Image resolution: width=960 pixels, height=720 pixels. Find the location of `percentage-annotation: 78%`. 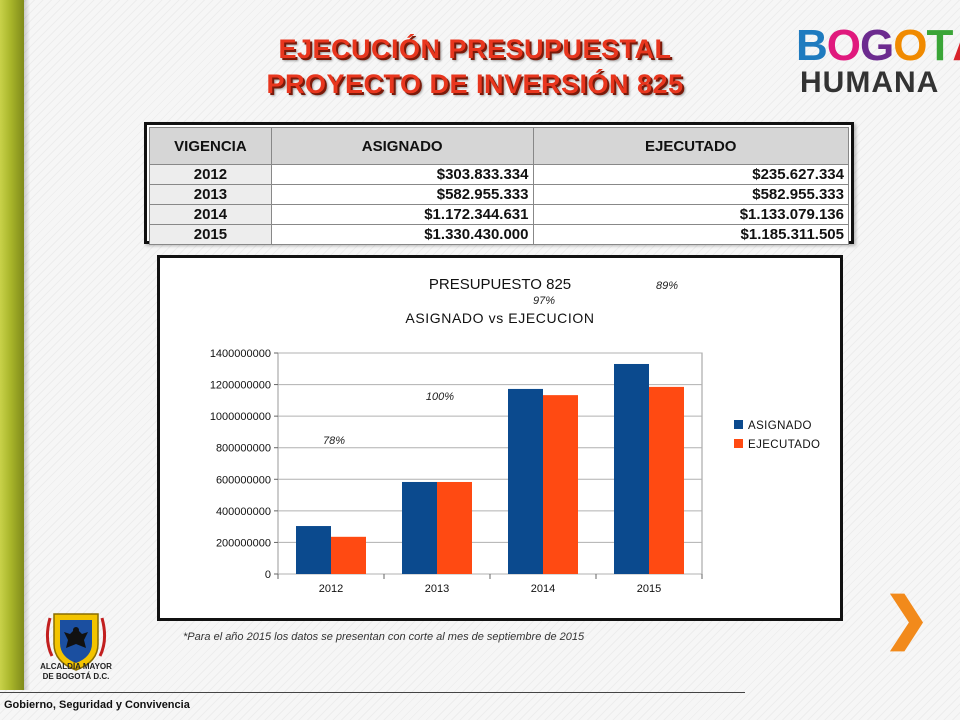

percentage-annotation: 78% is located at coordinates (334, 441).